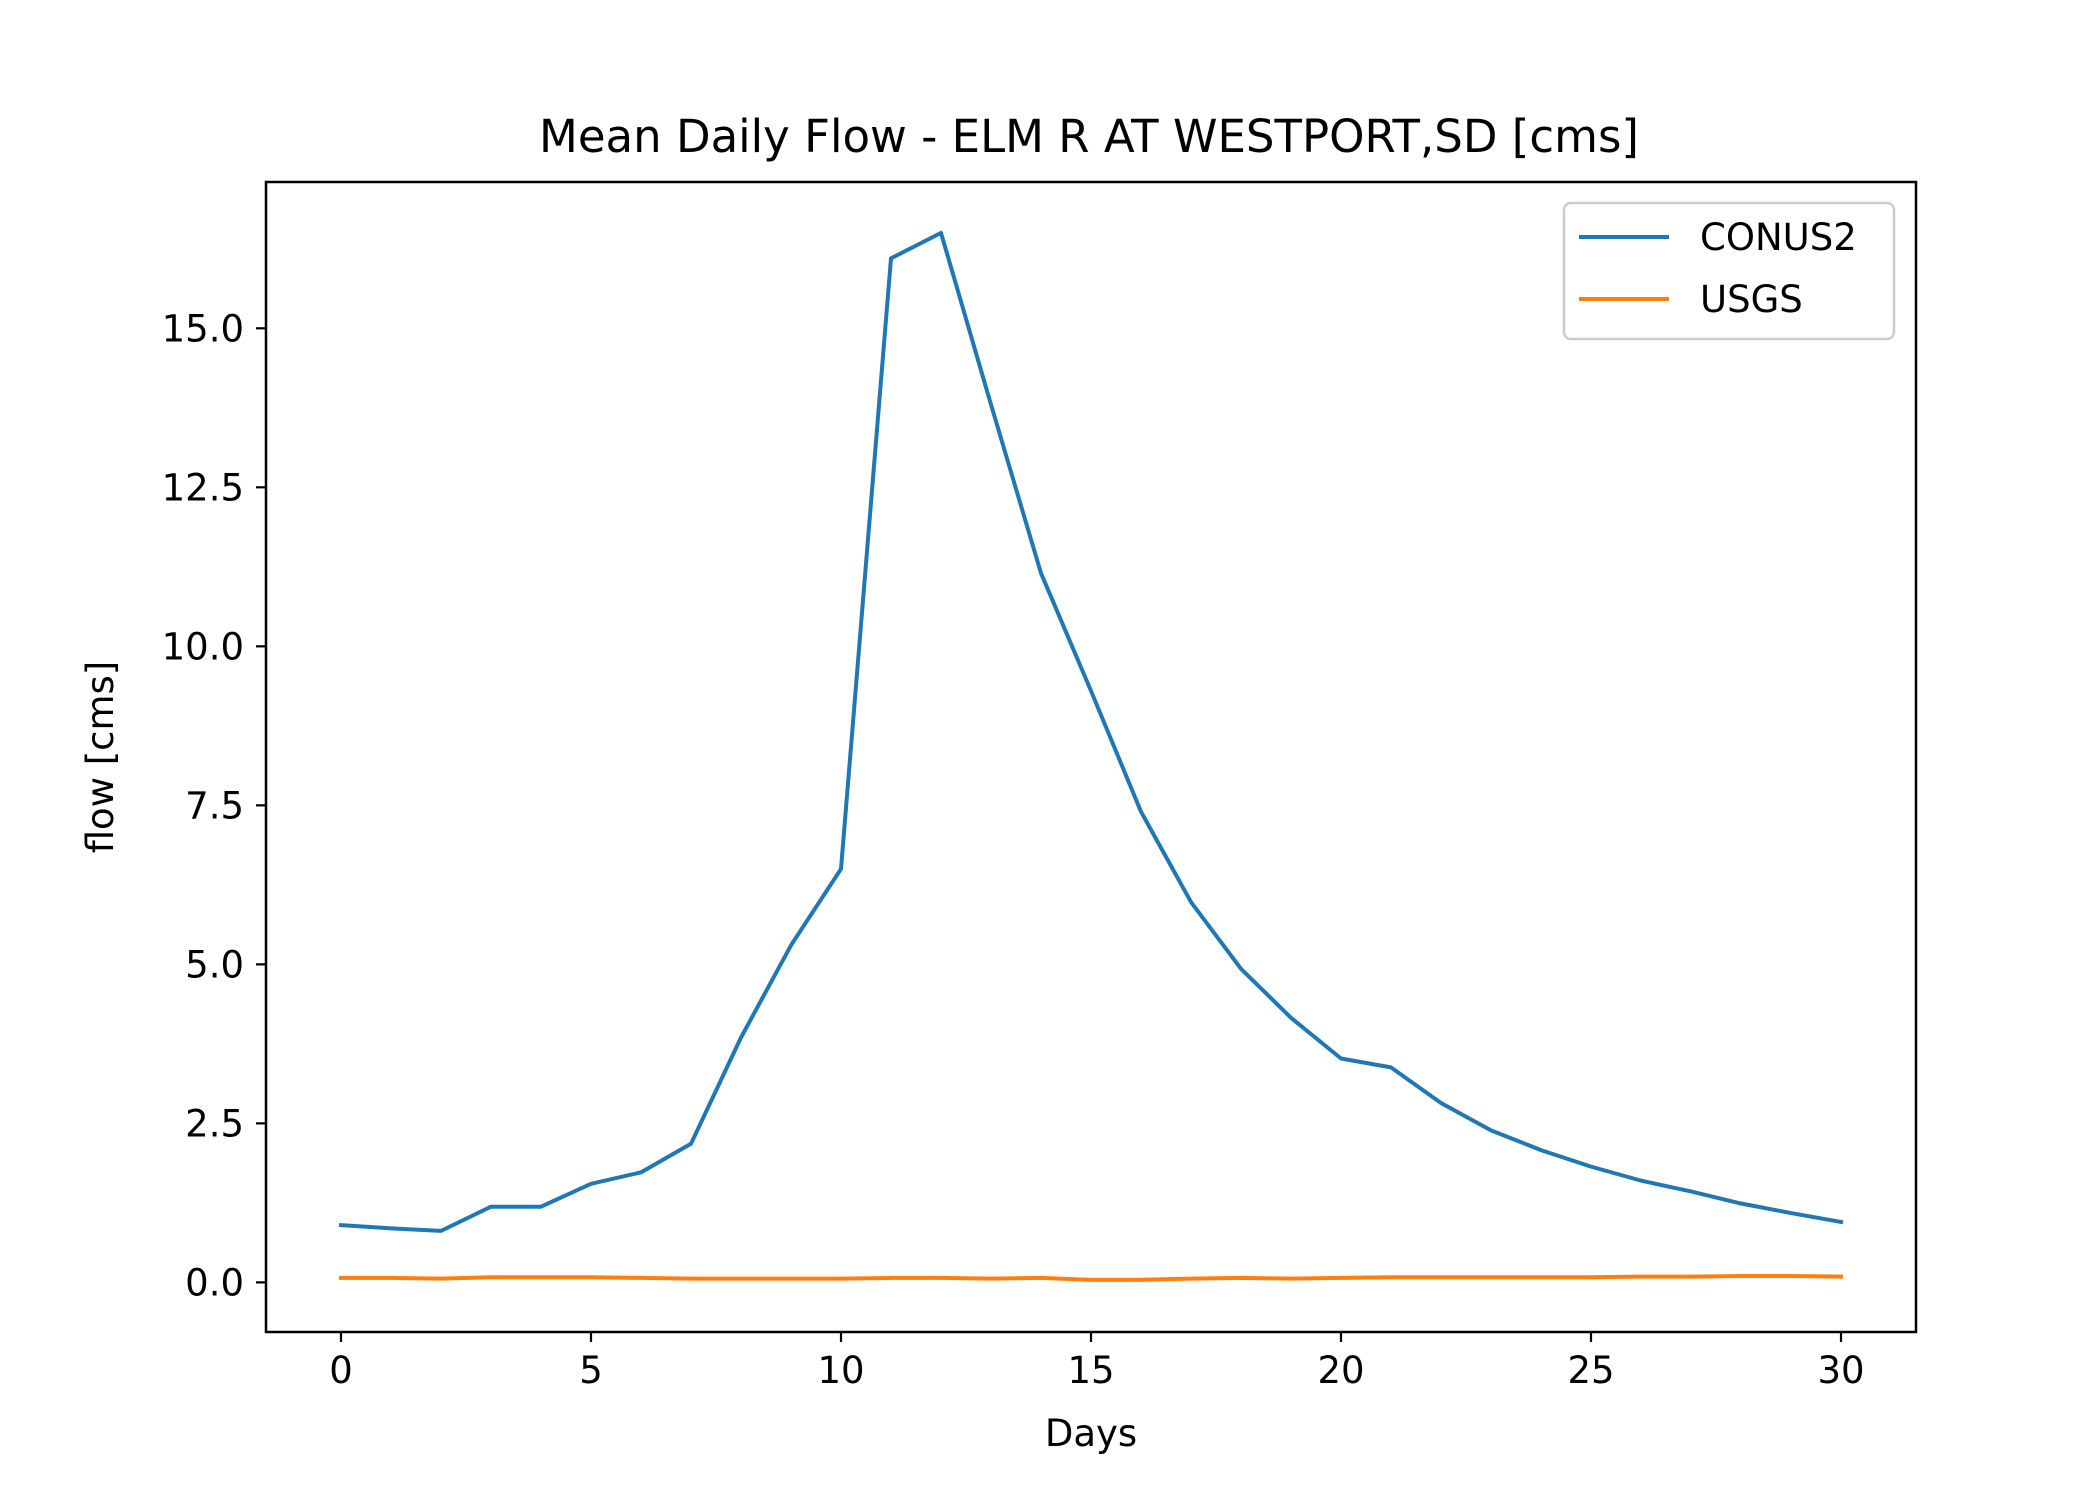 This screenshot has height=1500, width=2100. I want to click on legend: CONUS2 USGS, so click(1729, 271).